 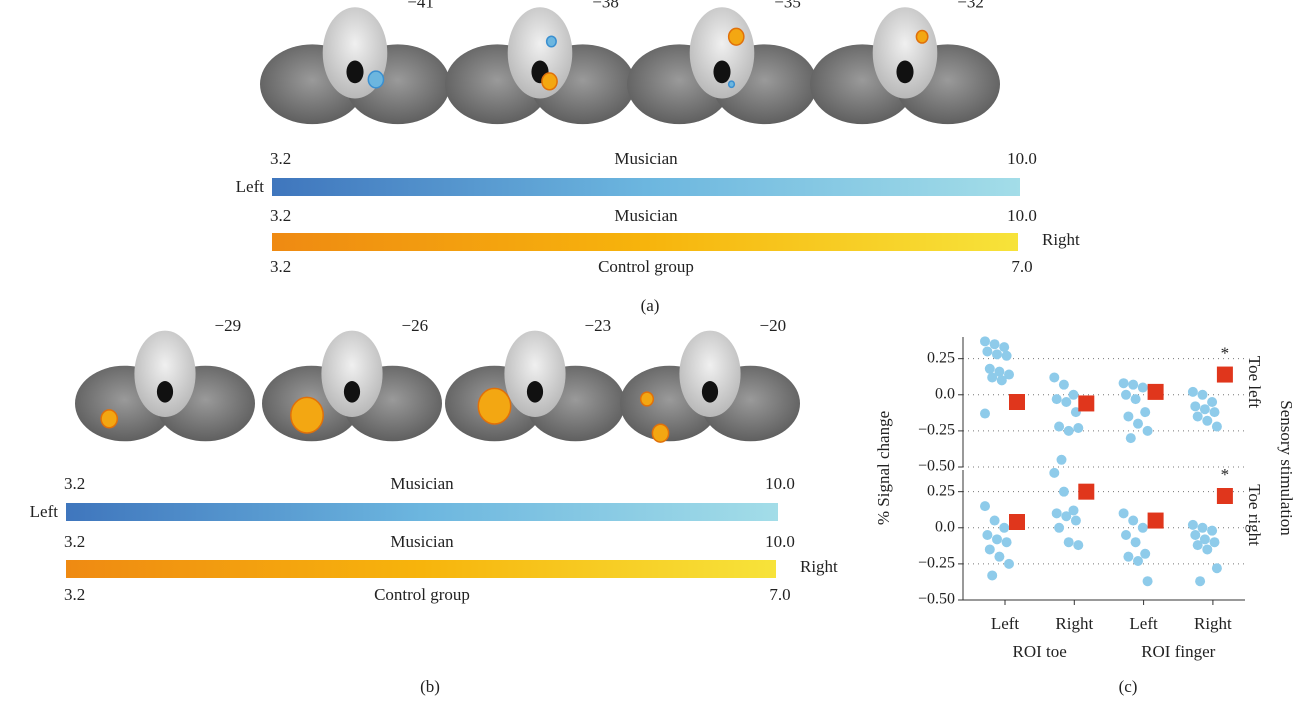 What do you see at coordinates (773, 325) in the screenshot?
I see `slice-label: −20` at bounding box center [773, 325].